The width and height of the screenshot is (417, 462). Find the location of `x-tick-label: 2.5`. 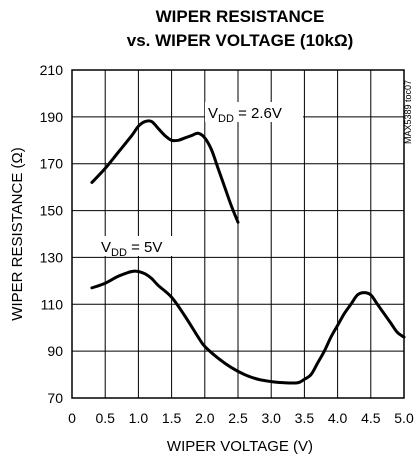

x-tick-label: 2.5 is located at coordinates (238, 418).